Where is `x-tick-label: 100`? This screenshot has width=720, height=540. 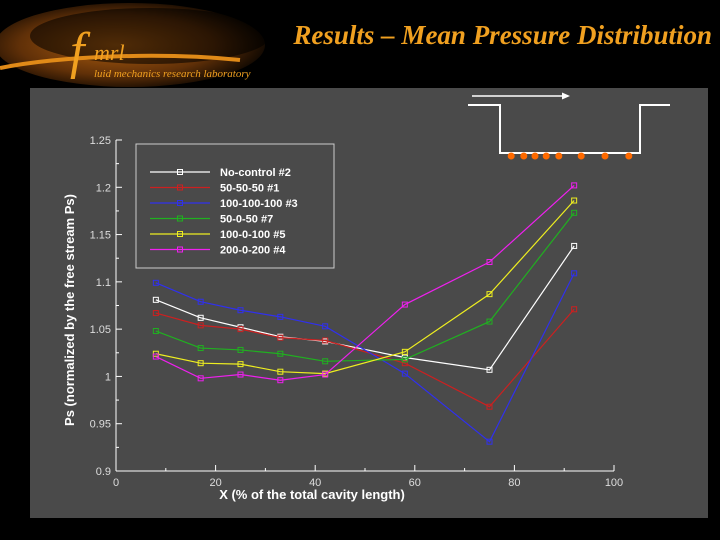
x-tick-label: 100 is located at coordinates (614, 483).